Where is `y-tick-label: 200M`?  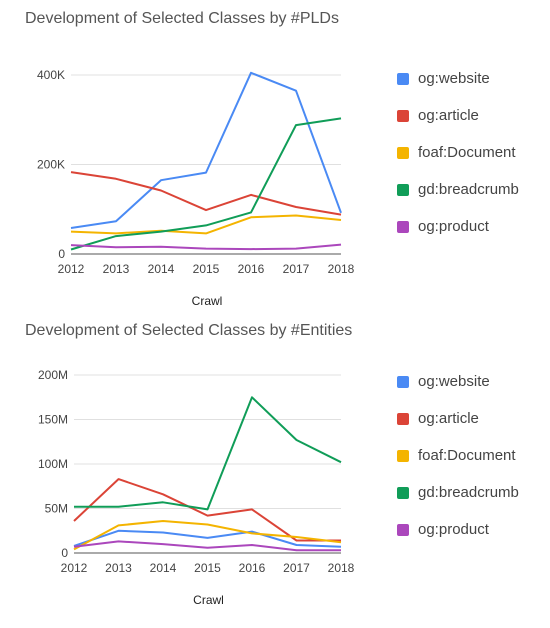
y-tick-label: 200M is located at coordinates (53, 375).